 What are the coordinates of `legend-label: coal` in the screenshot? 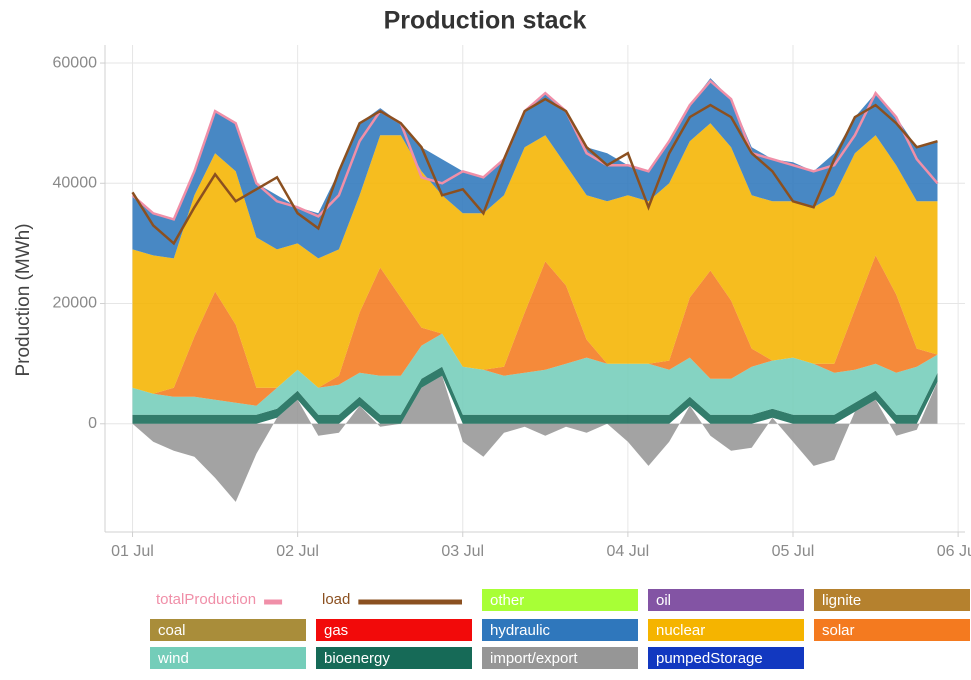 It's located at (172, 630).